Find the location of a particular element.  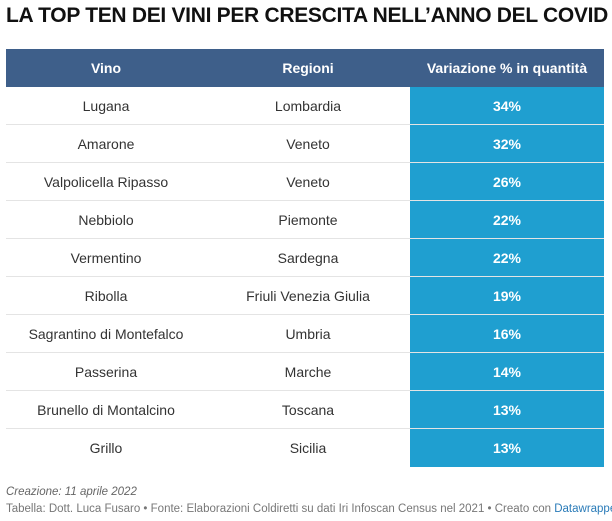

table-row: Vermentino Sardegna 22% is located at coordinates (305, 258).